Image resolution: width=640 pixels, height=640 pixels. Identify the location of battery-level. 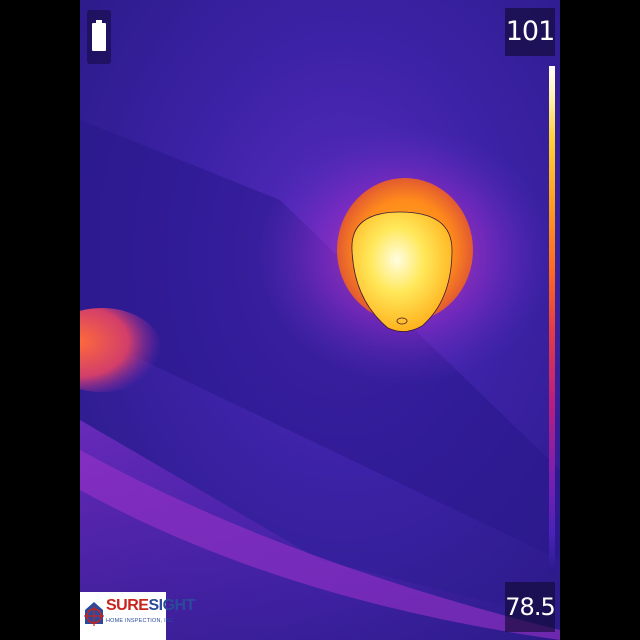
(99, 37).